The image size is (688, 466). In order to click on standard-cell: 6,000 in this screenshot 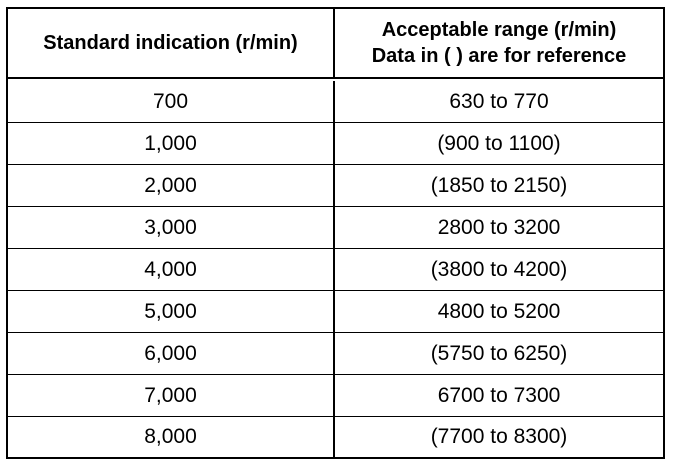, I will do `click(171, 353)`.